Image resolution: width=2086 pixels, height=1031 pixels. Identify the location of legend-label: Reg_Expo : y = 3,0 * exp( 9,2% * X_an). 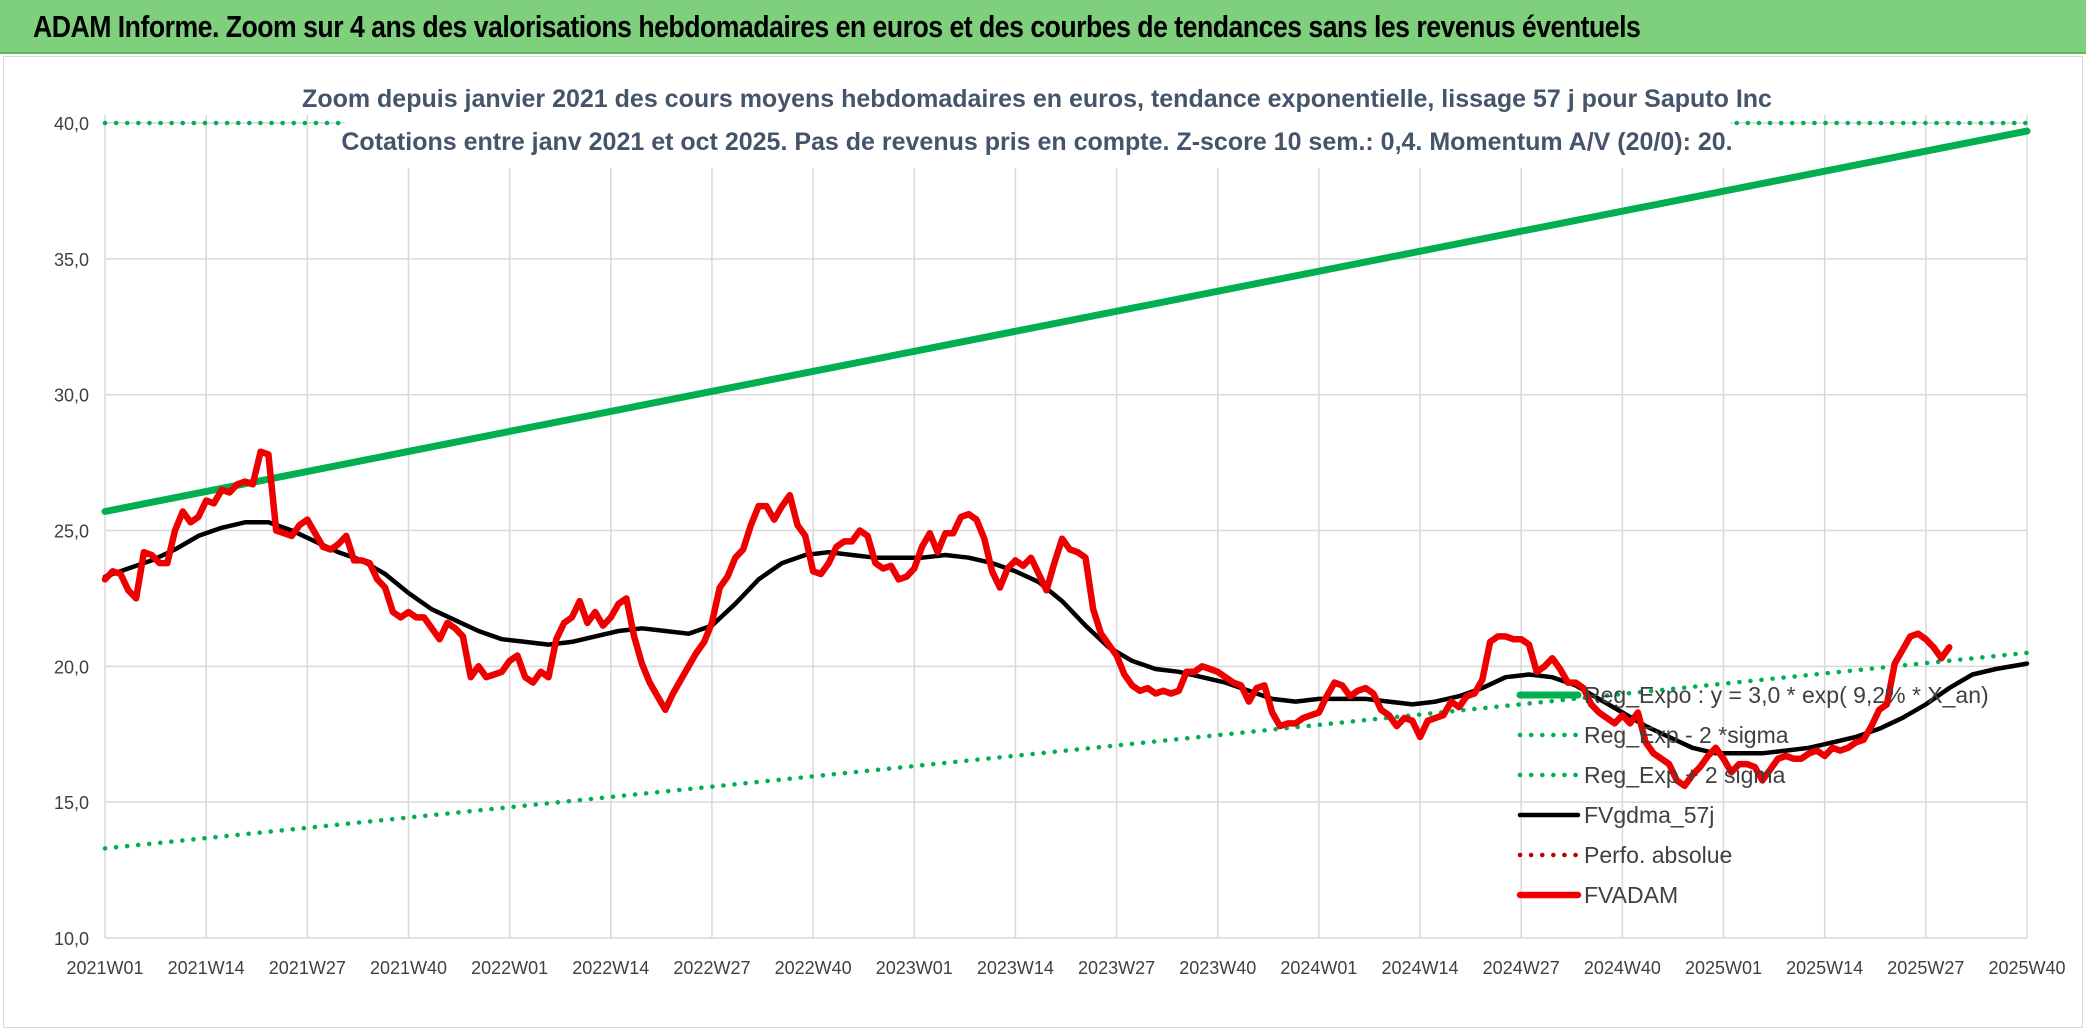
(1786, 695).